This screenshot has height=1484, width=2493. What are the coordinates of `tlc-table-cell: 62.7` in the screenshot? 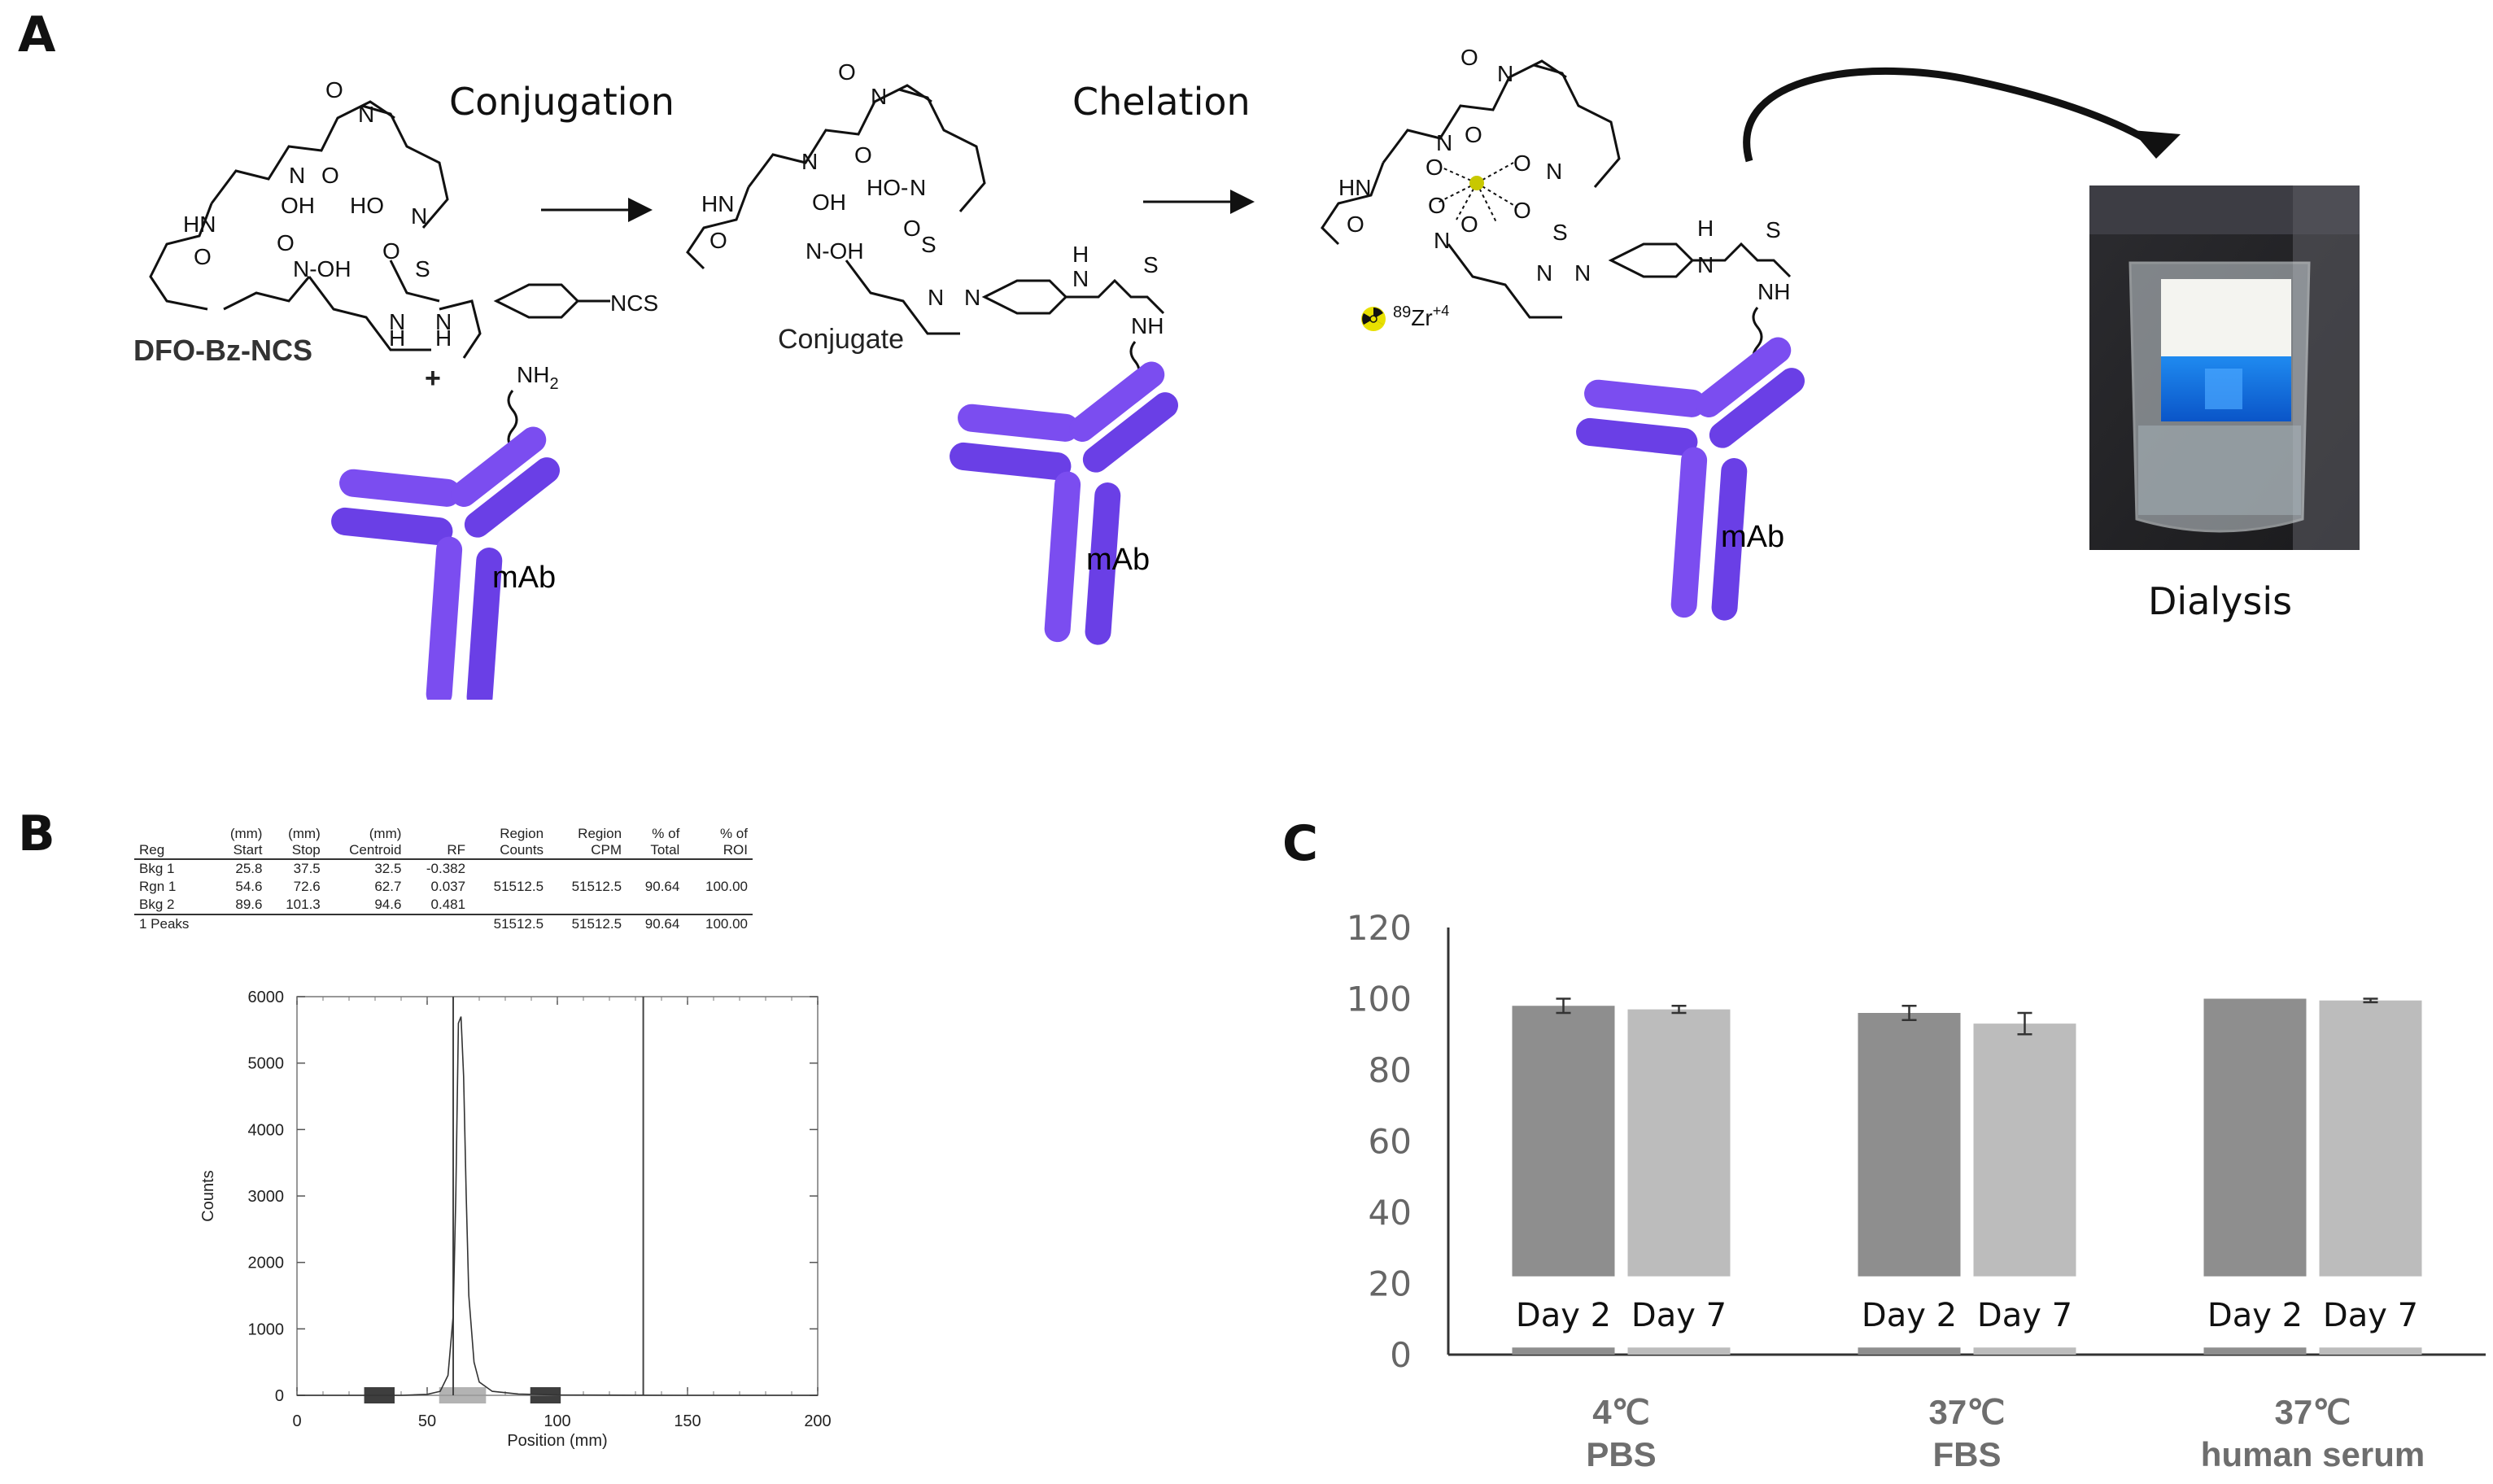 It's located at (388, 887).